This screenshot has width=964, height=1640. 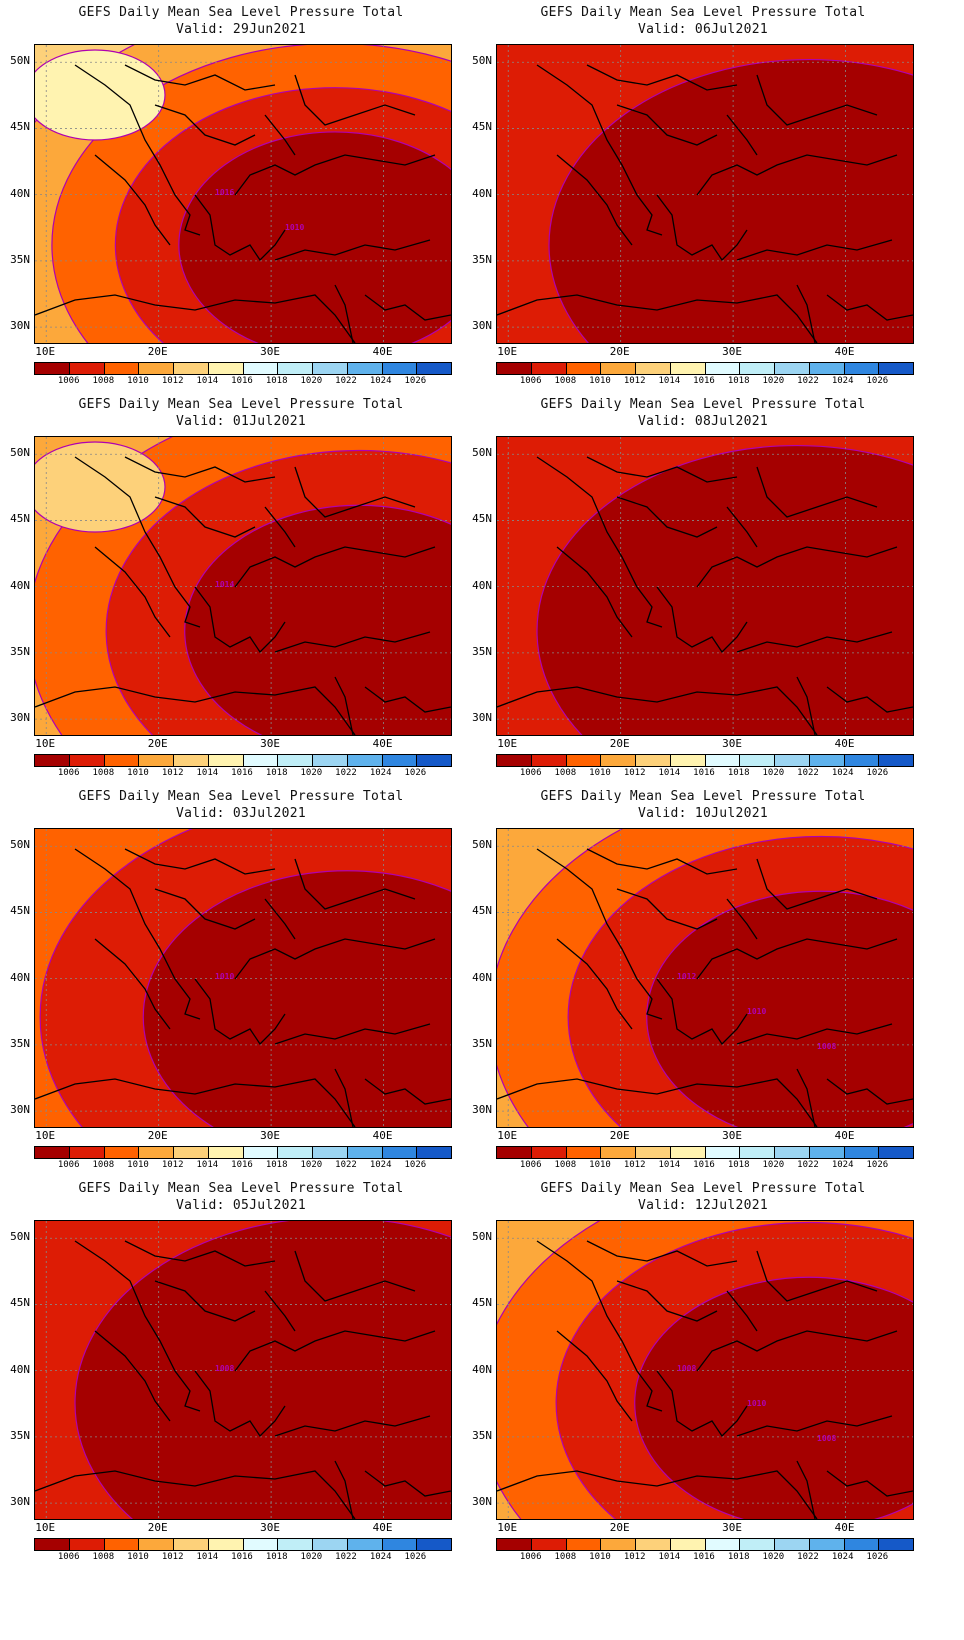 I want to click on high-pressure-cell, so click(x=100, y=95).